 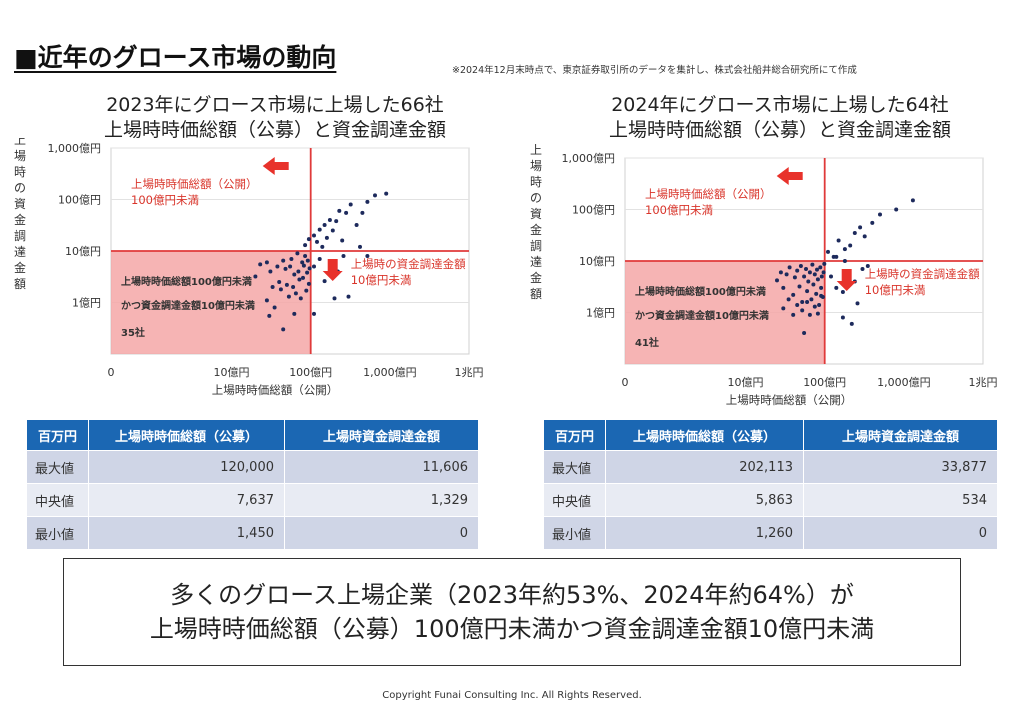 I want to click on table-row: 中央値 5,863 534, so click(x=770, y=500).